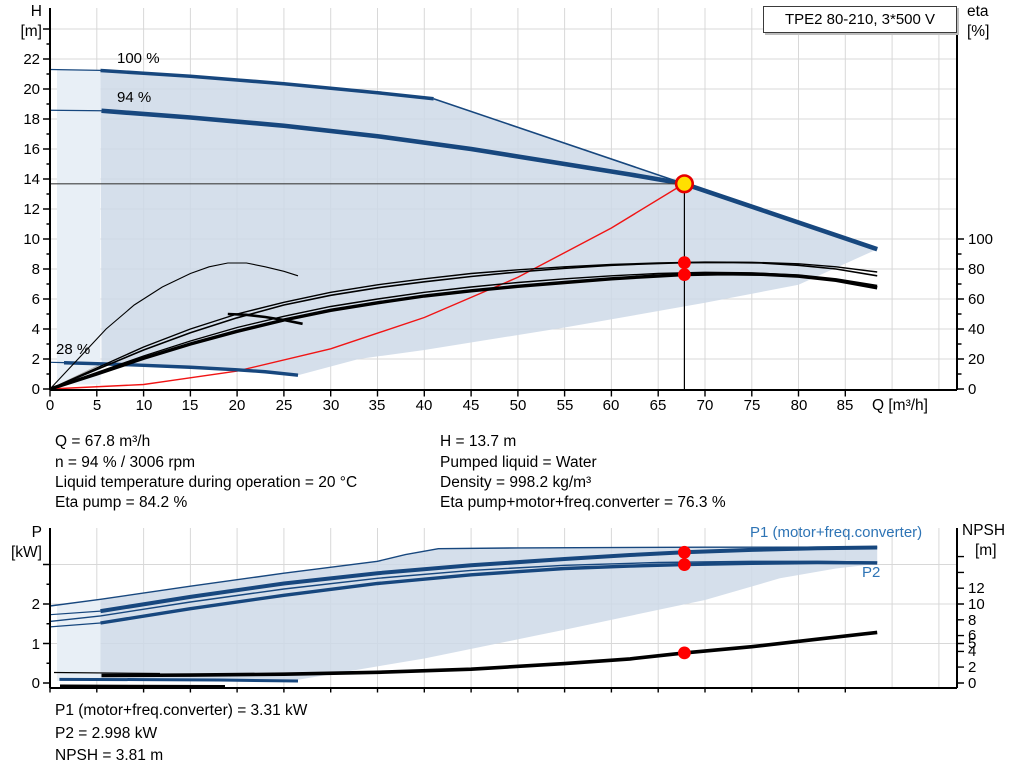 Image resolution: width=1024 pixels, height=781 pixels. Describe the element at coordinates (179, 680) in the screenshot. I see `power-28-curve` at that location.